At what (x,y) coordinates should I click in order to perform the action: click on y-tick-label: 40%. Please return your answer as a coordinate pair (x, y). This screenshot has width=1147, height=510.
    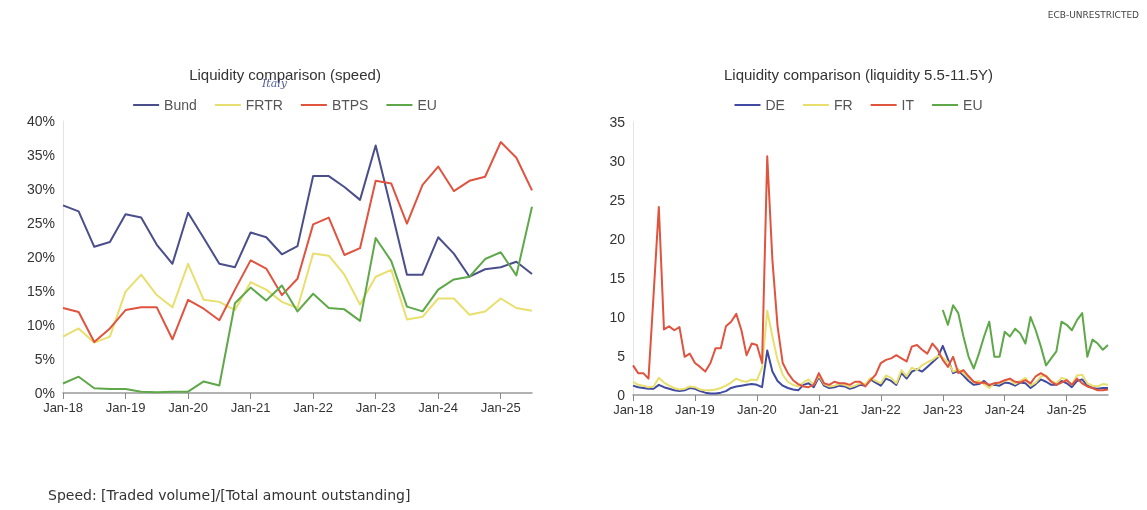
    Looking at the image, I should click on (40, 121).